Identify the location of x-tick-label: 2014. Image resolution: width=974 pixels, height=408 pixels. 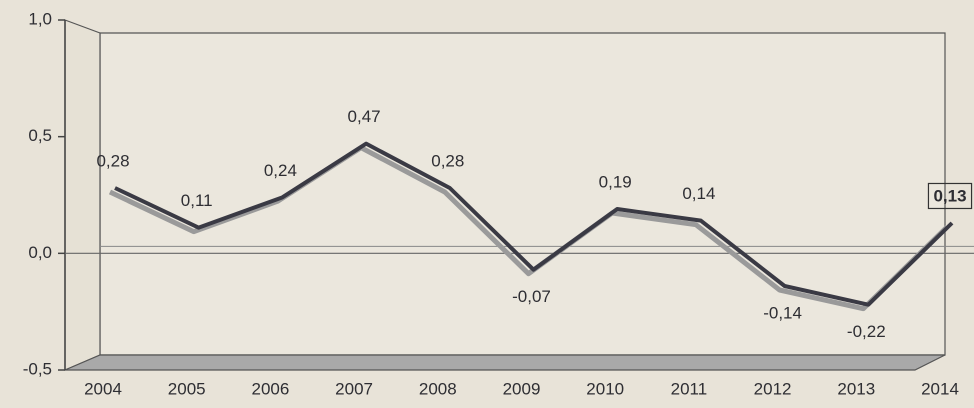
(940, 388).